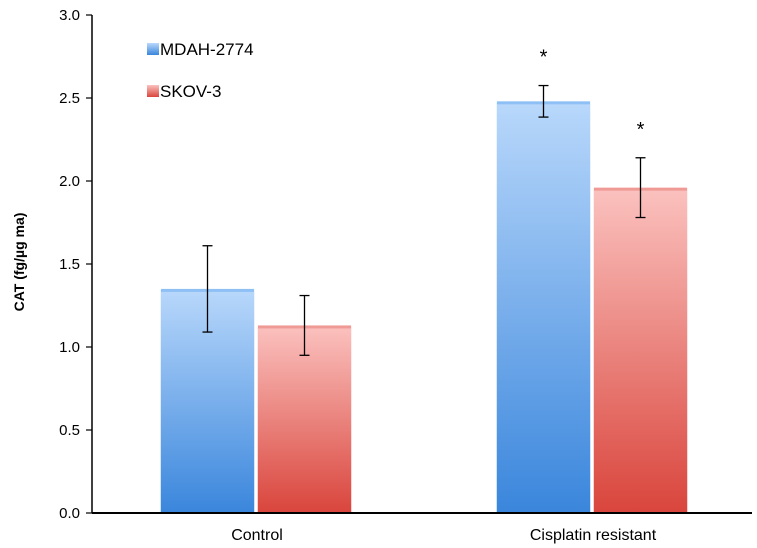  Describe the element at coordinates (19, 262) in the screenshot. I see `y-axis-label: CAT (fg/µg ma)` at that location.